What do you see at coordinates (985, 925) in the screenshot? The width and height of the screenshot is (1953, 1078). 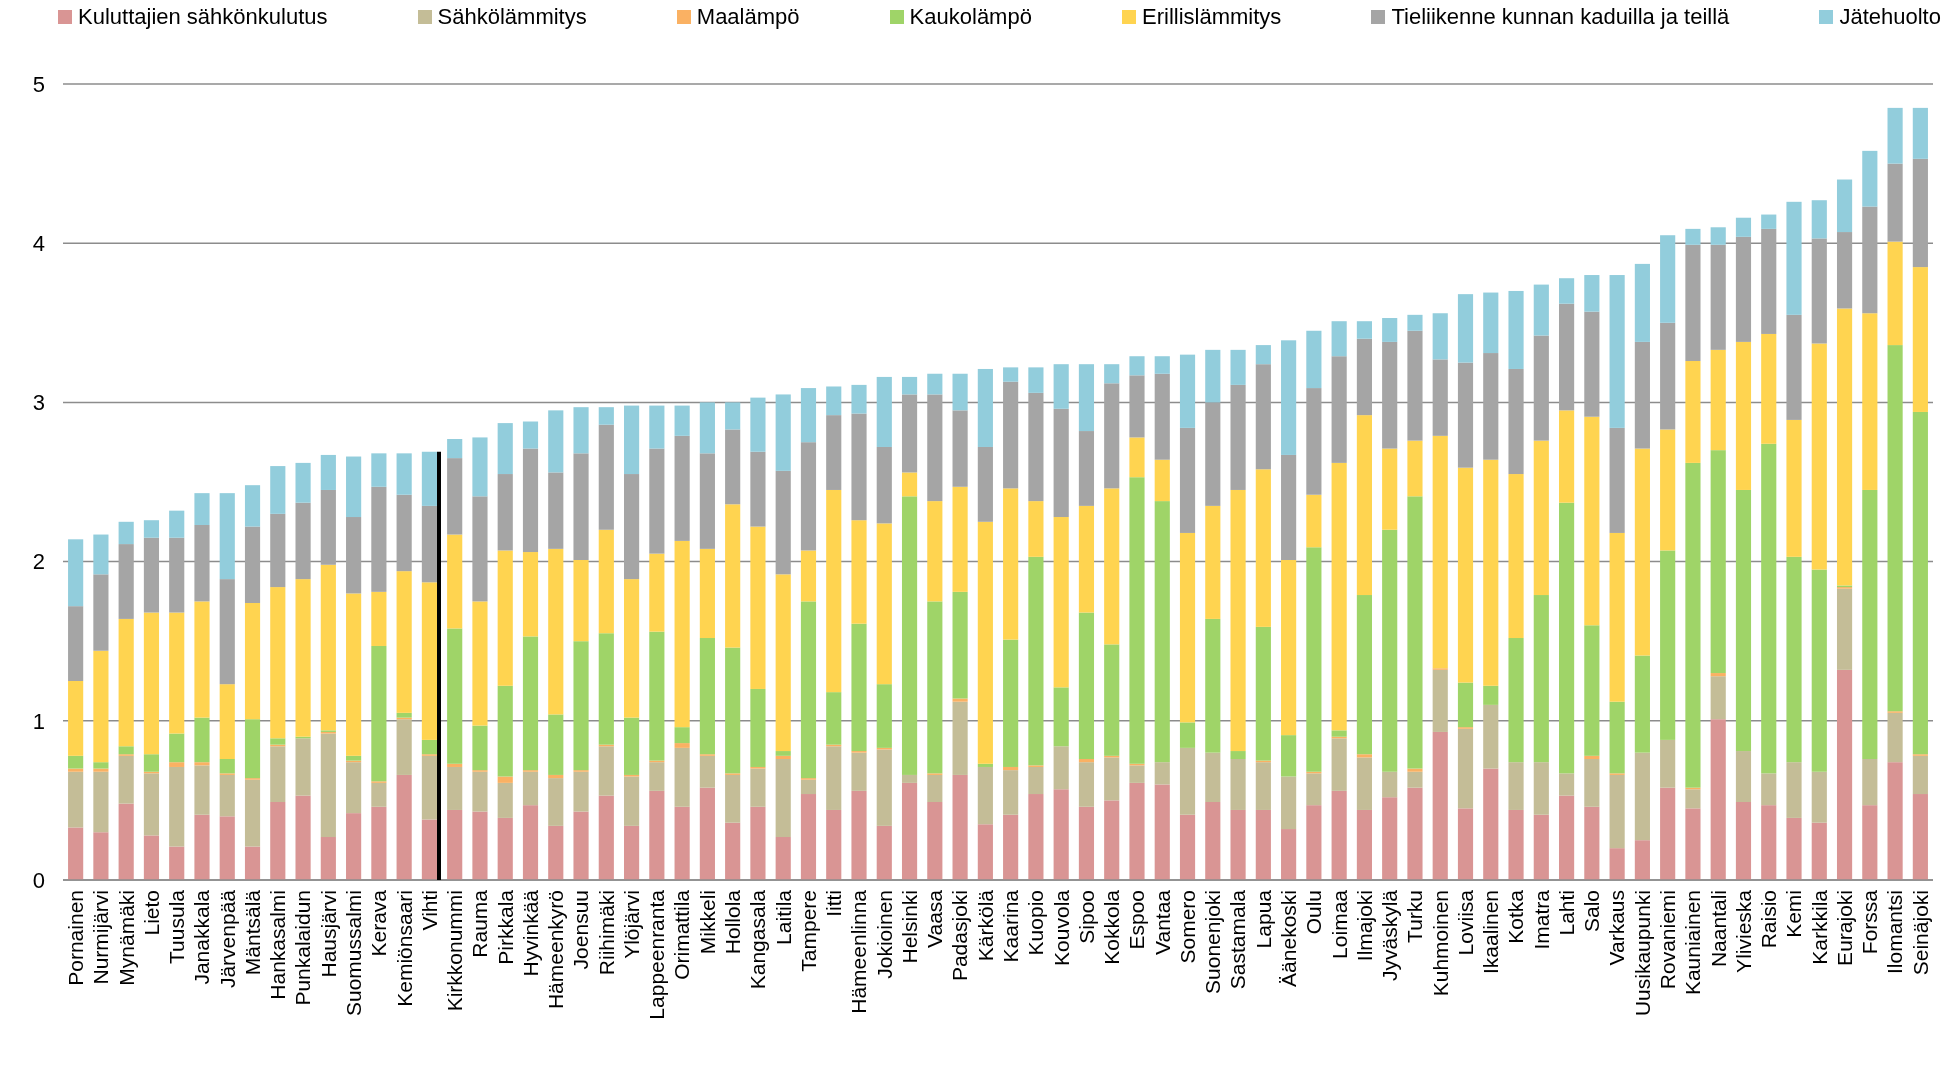 I see `x-tick-label: Kärkölä` at bounding box center [985, 925].